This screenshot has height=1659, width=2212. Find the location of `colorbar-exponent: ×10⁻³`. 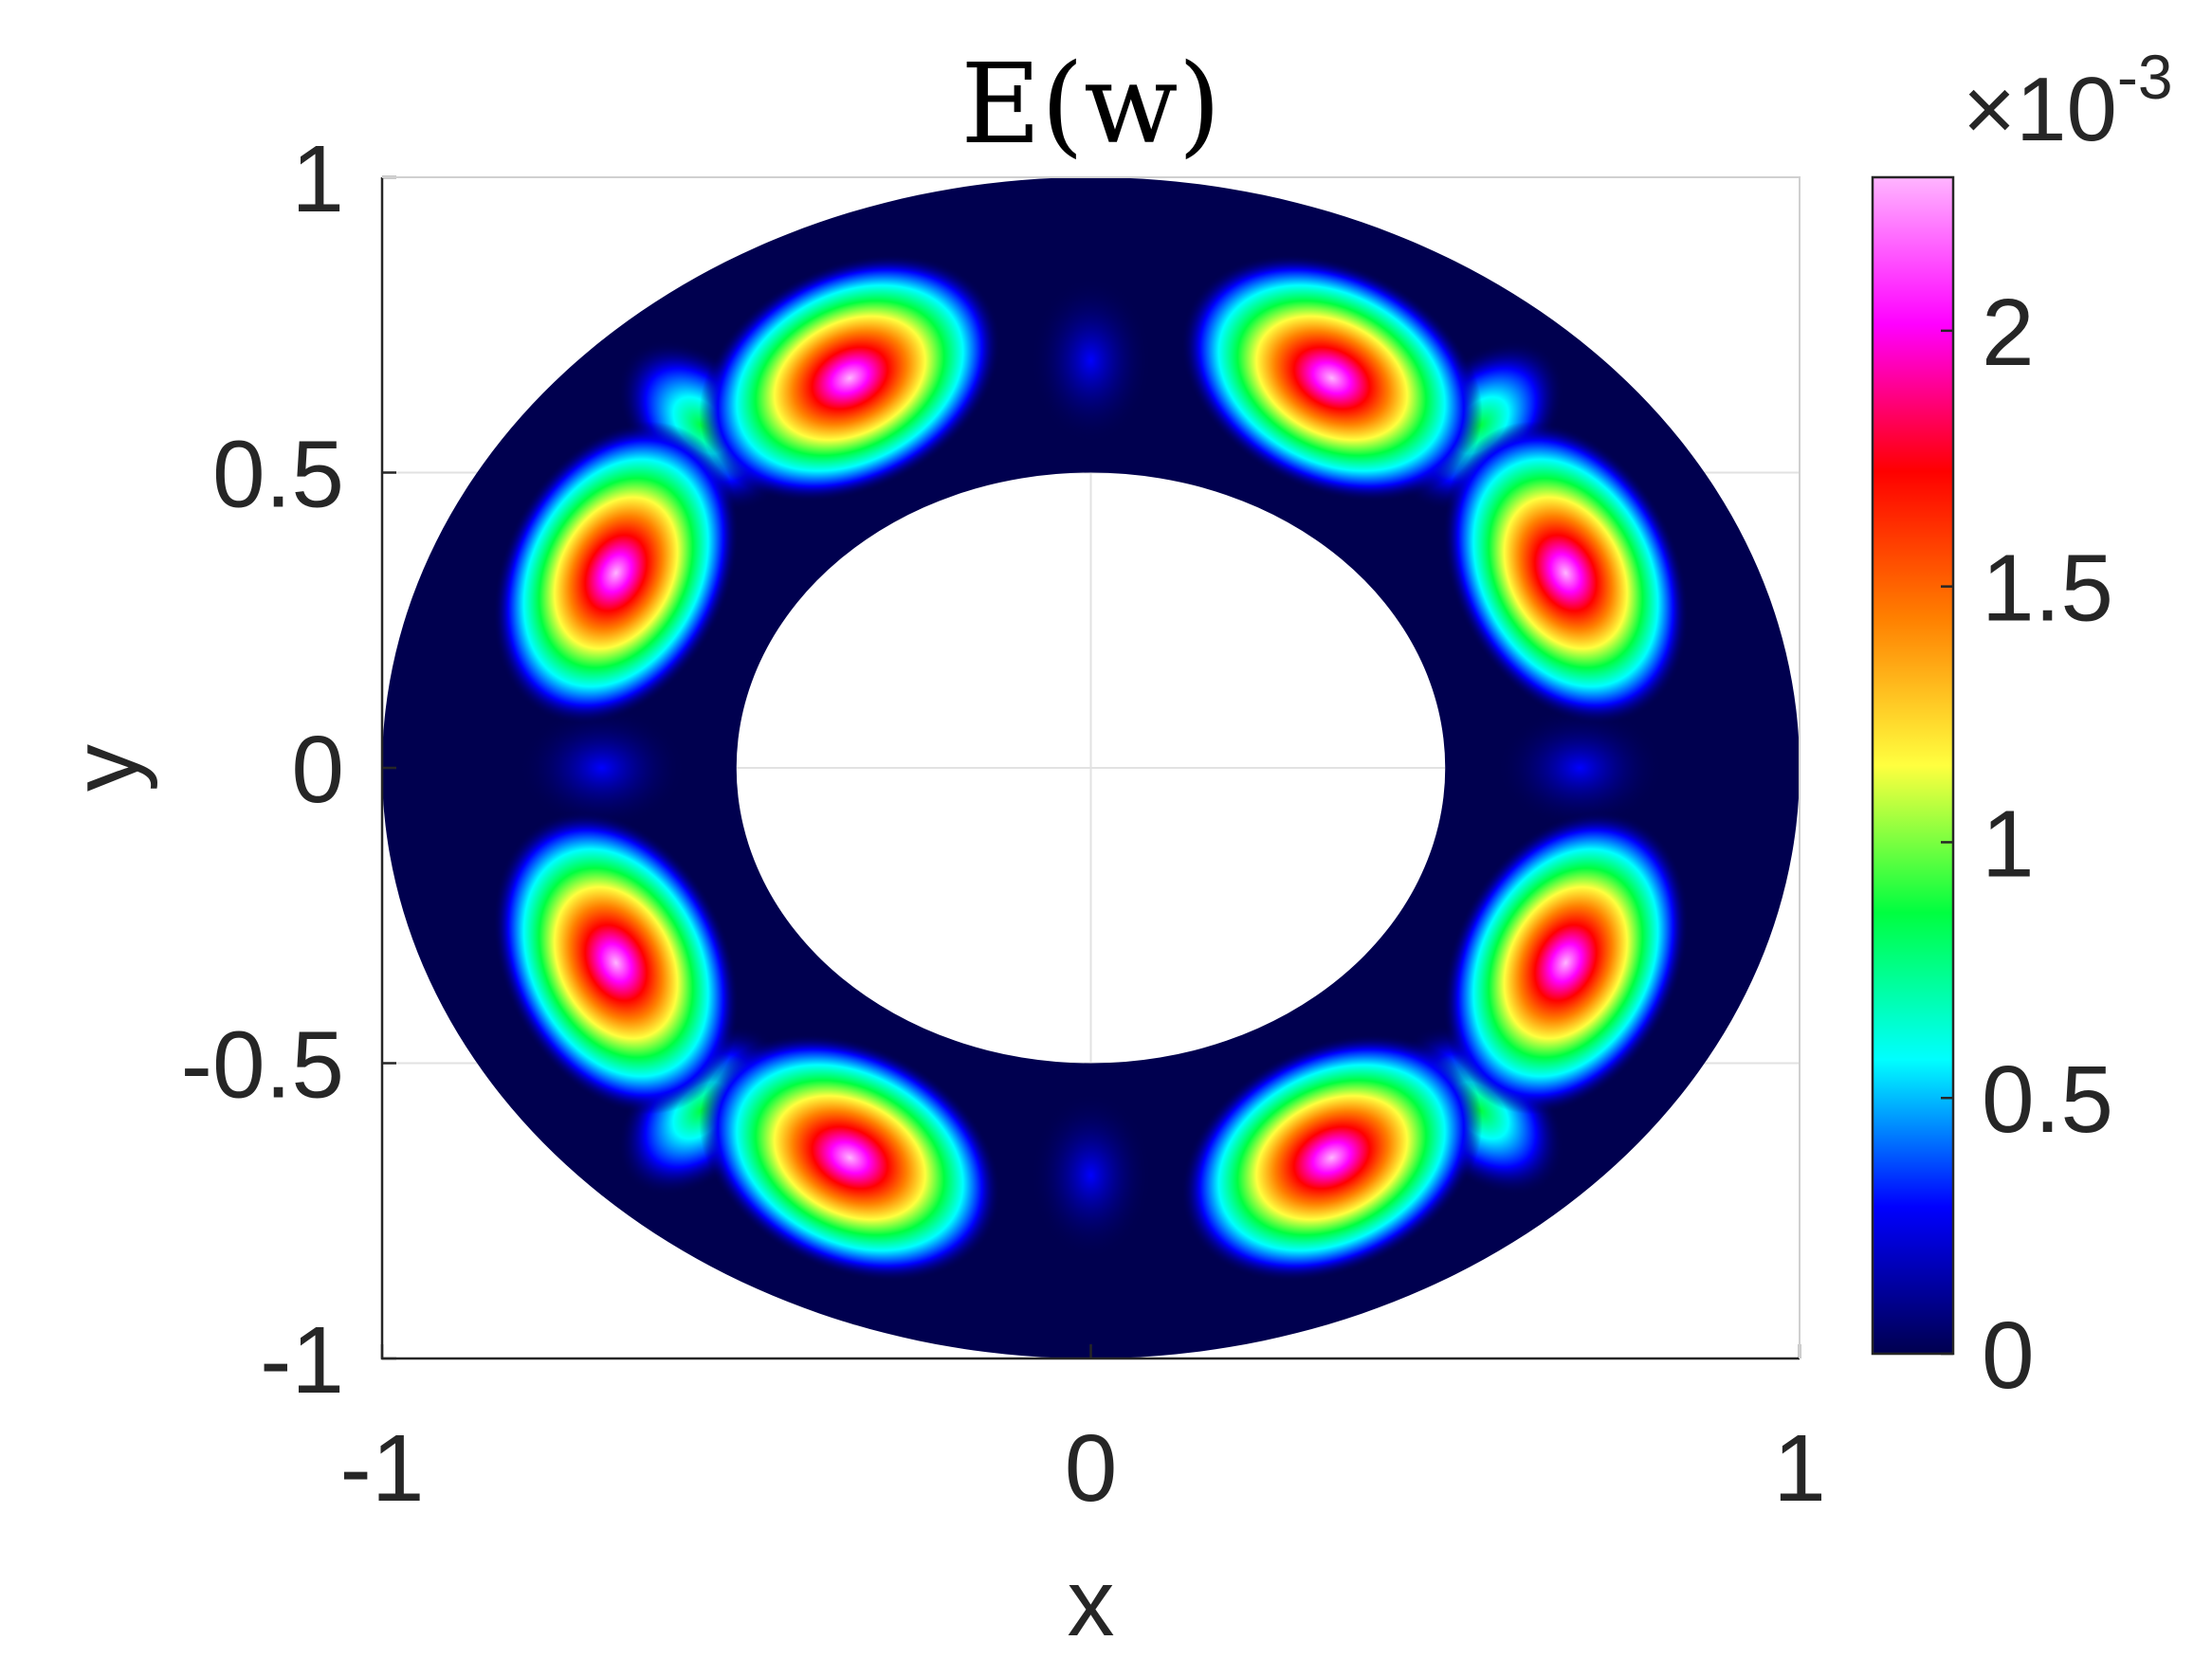

colorbar-exponent: ×10⁻³ is located at coordinates (2068, 101).